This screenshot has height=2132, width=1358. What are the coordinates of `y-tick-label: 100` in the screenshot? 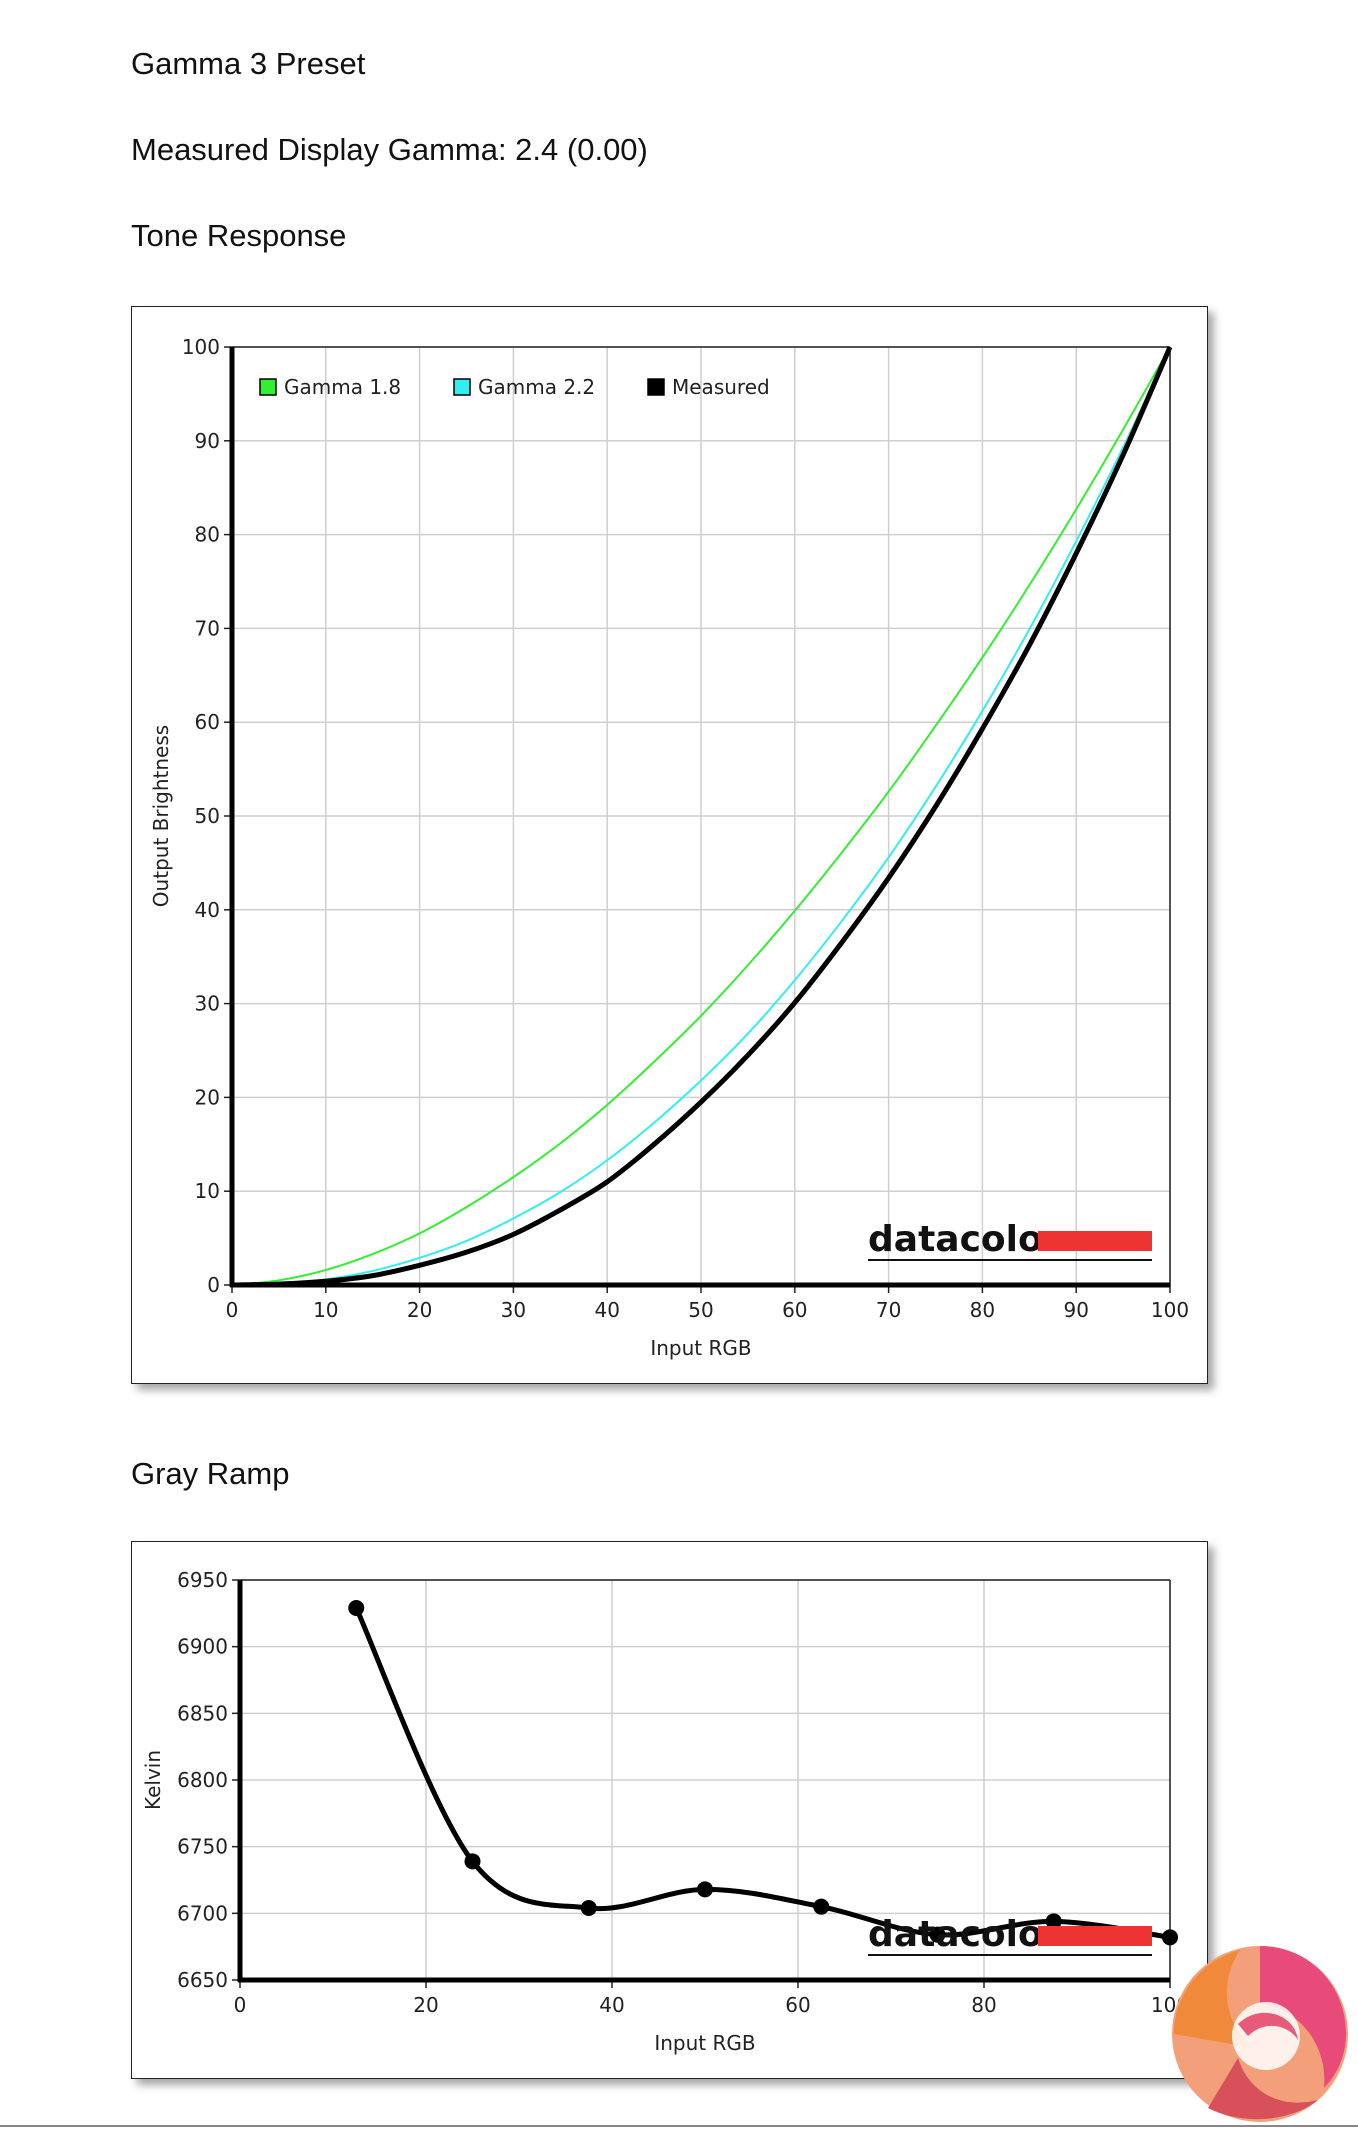 It's located at (201, 347).